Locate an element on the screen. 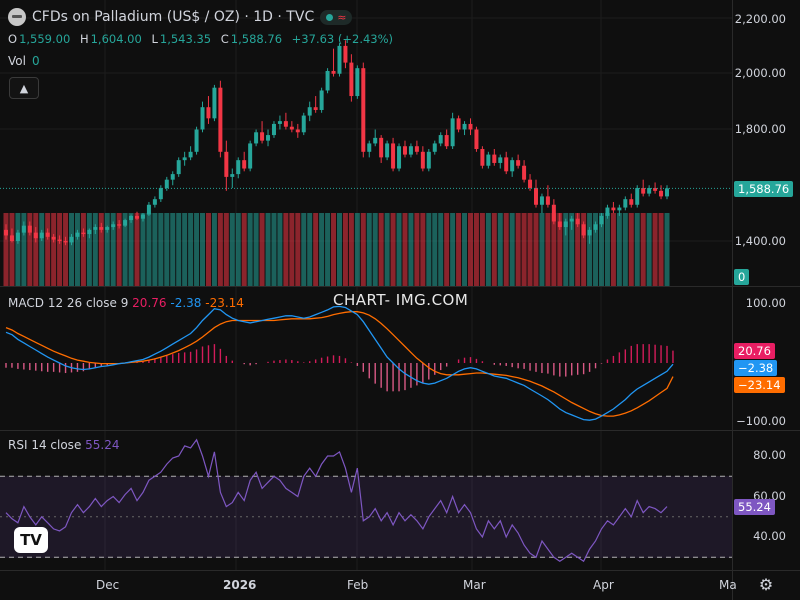 This screenshot has width=800, height=600. chevron-up-icon: ▲ is located at coordinates (24, 88).